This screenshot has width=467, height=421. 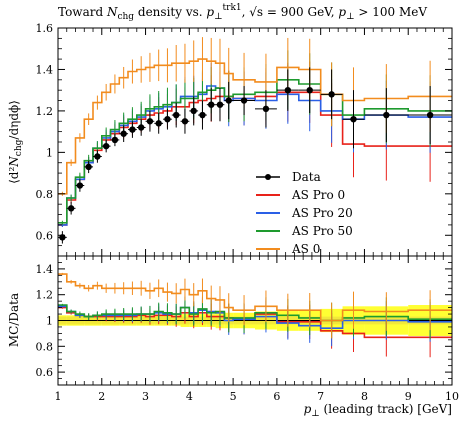 I want to click on x-tick-label: 7, so click(x=320, y=396).